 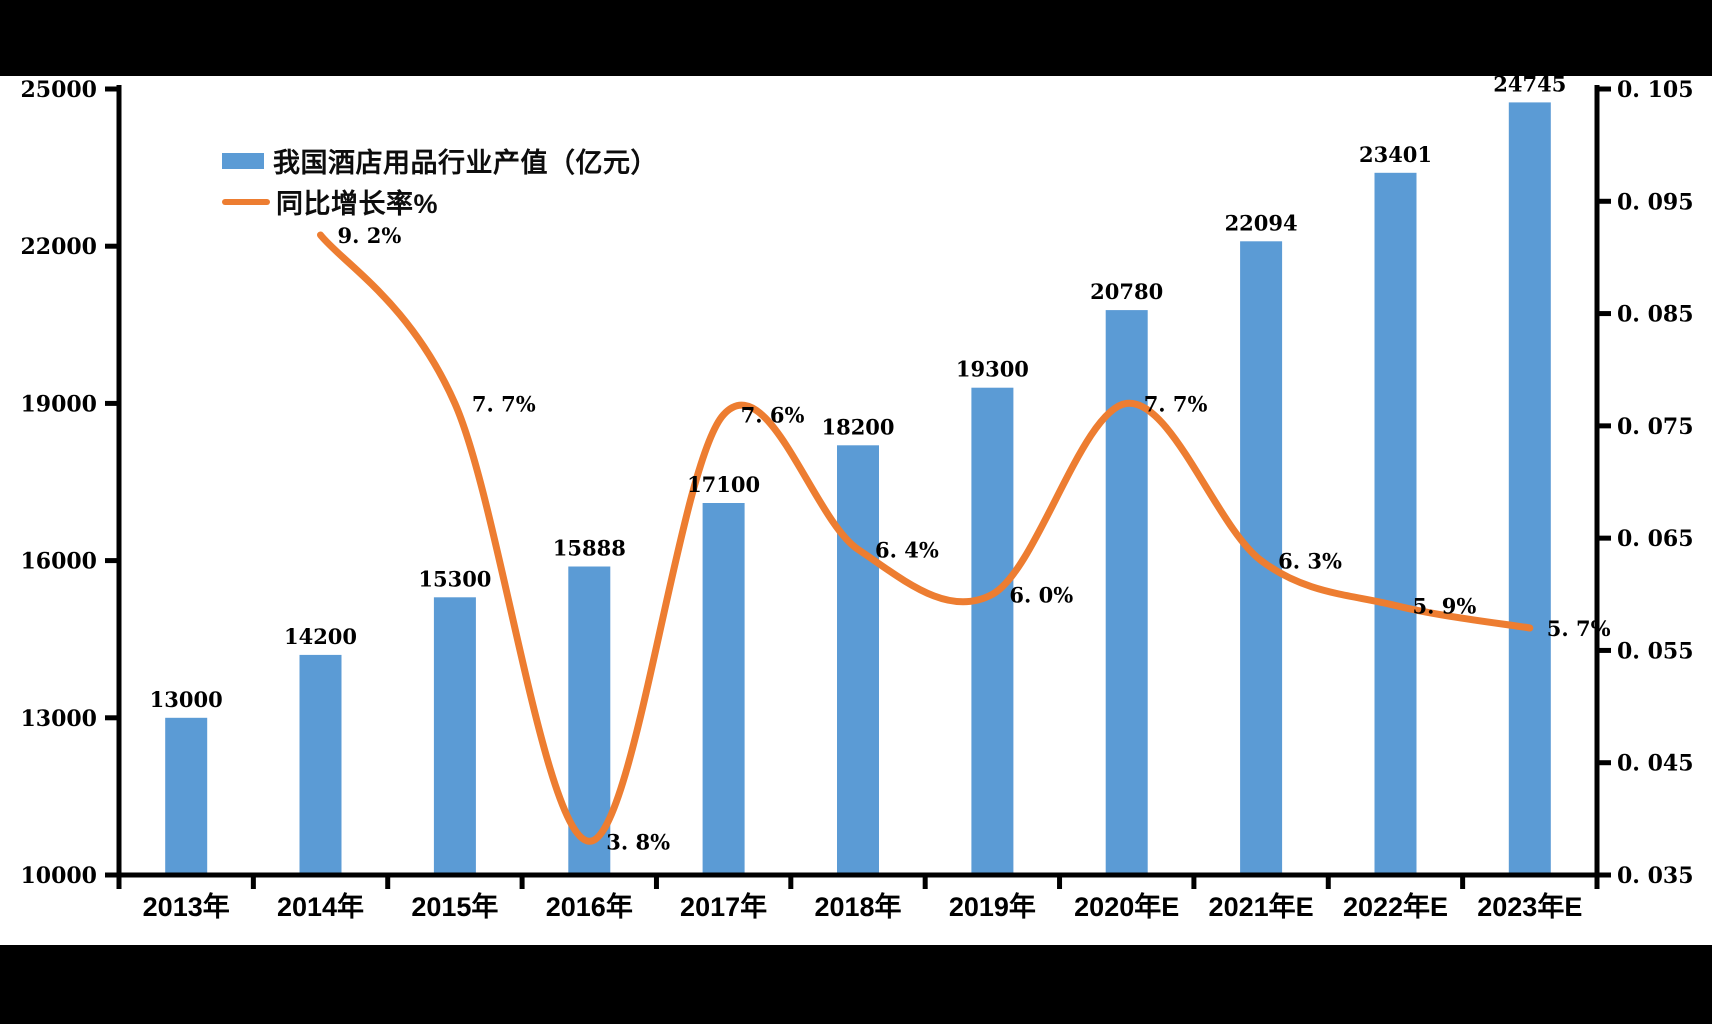 What do you see at coordinates (1261, 222) in the screenshot?
I see `bar-value-label: 22094` at bounding box center [1261, 222].